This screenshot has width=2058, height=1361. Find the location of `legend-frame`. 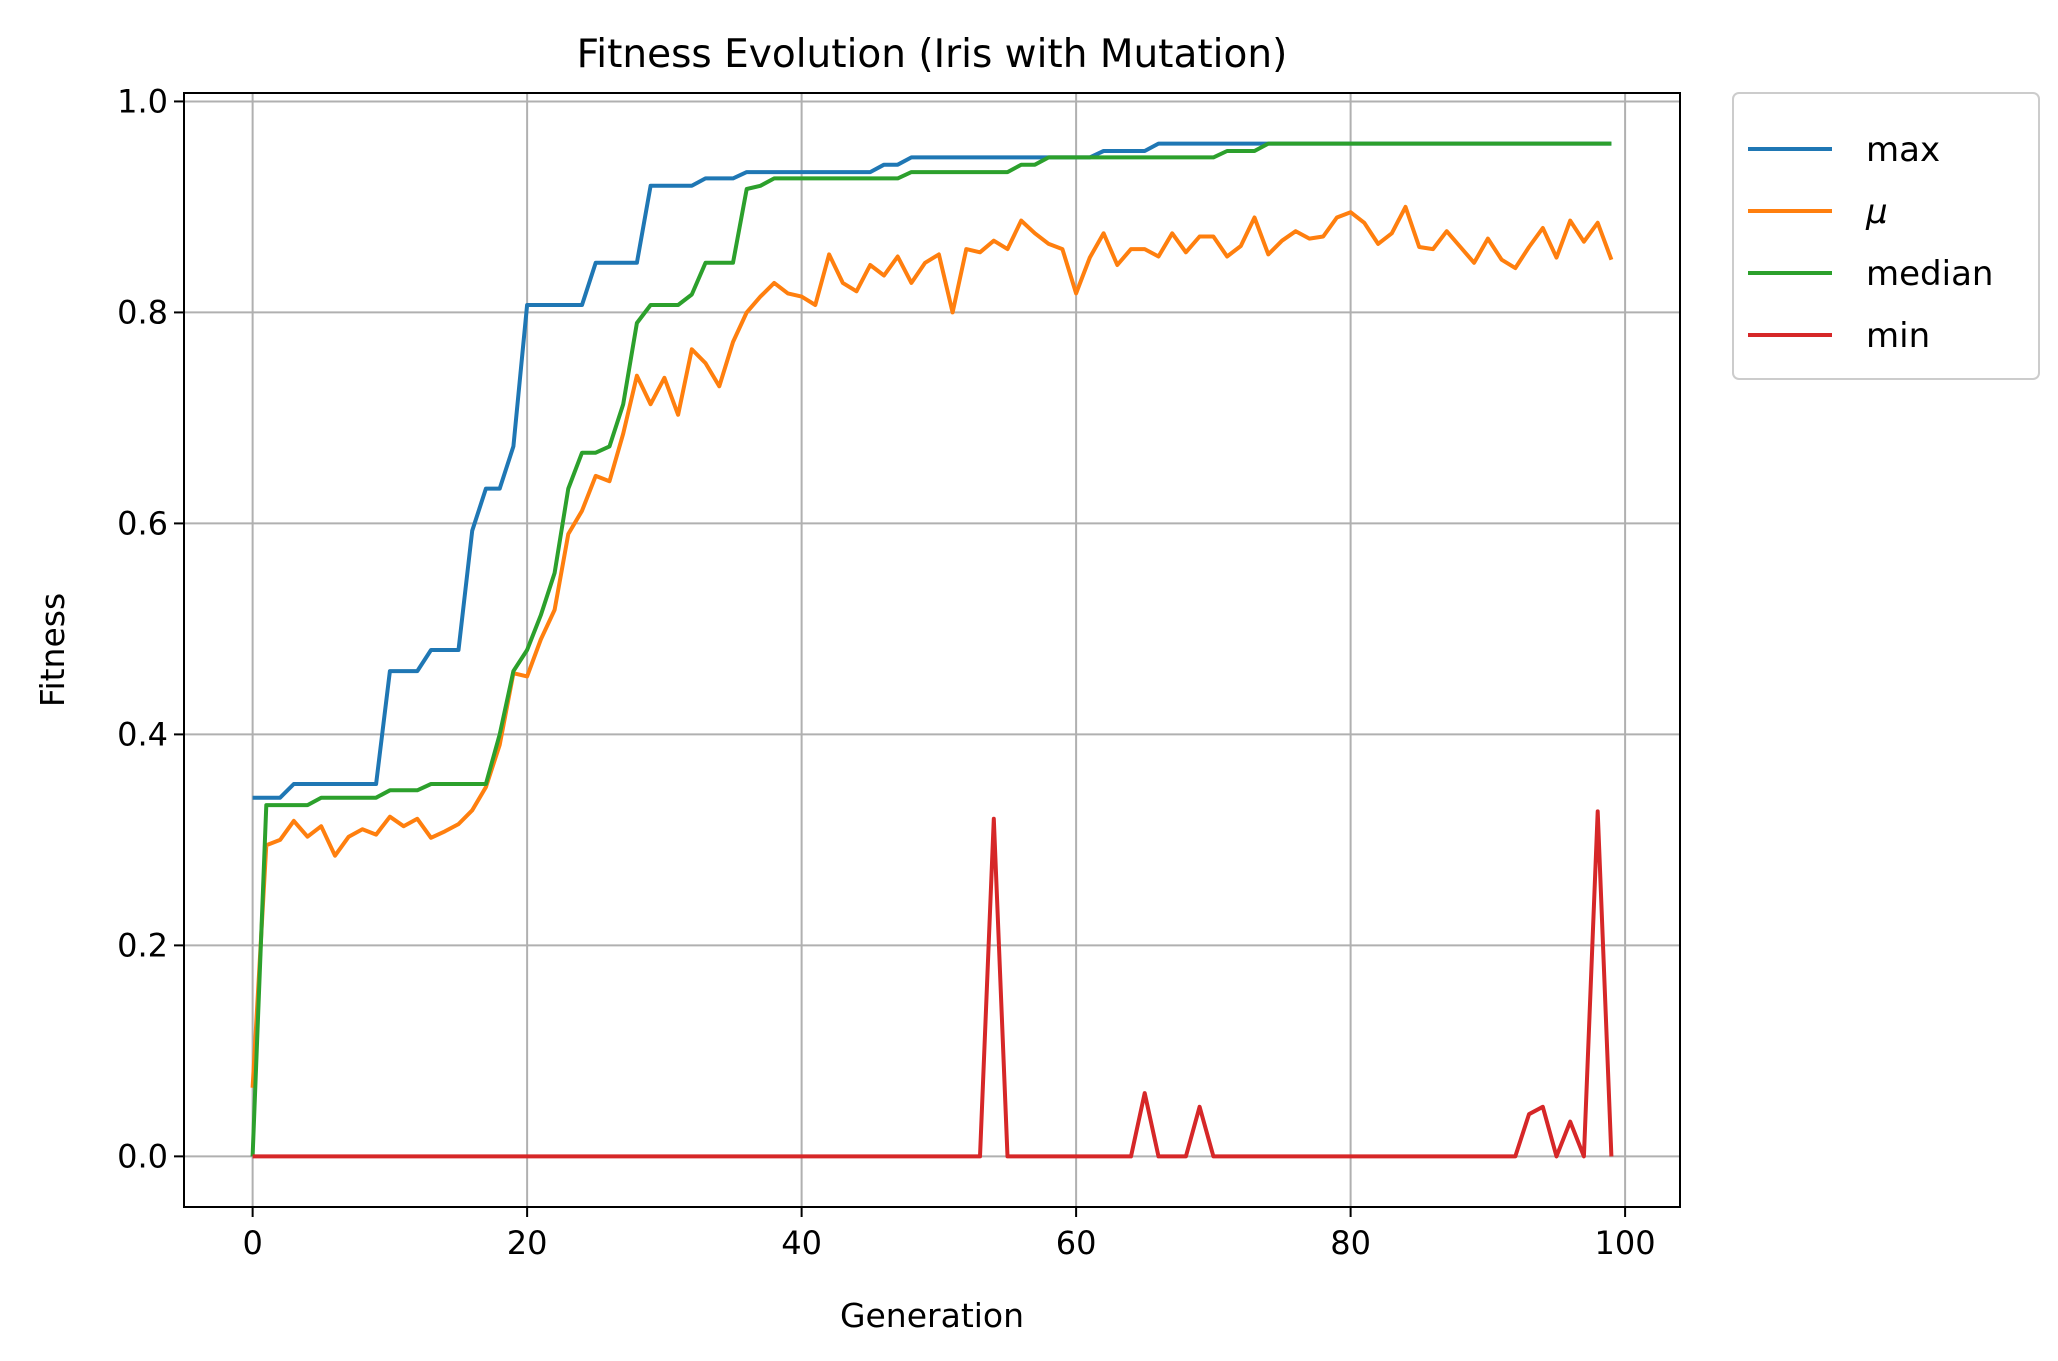

legend-frame is located at coordinates (1886, 236).